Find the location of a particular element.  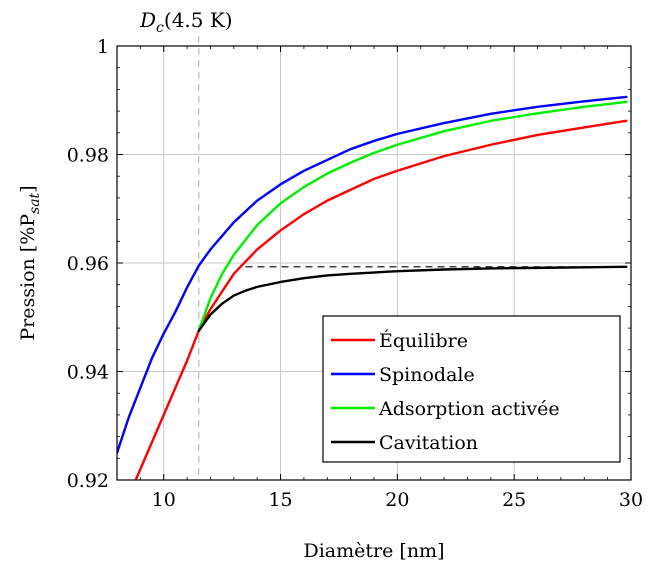

y-tick-labels: 0.92 0.94 0.96 0.98 1 is located at coordinates (88, 264).